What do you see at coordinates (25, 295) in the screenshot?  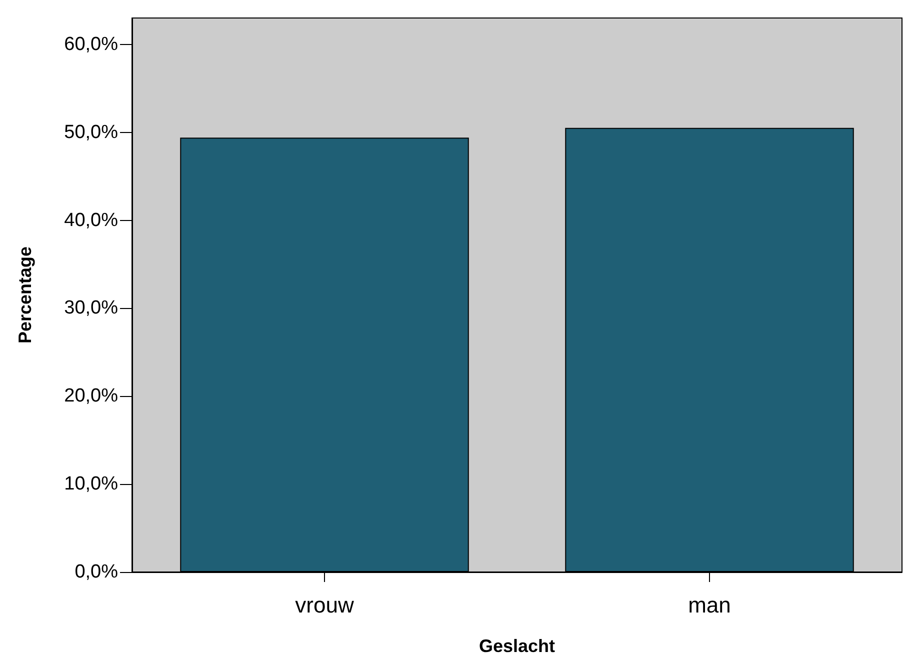 I see `y-axis-title: Percentage` at bounding box center [25, 295].